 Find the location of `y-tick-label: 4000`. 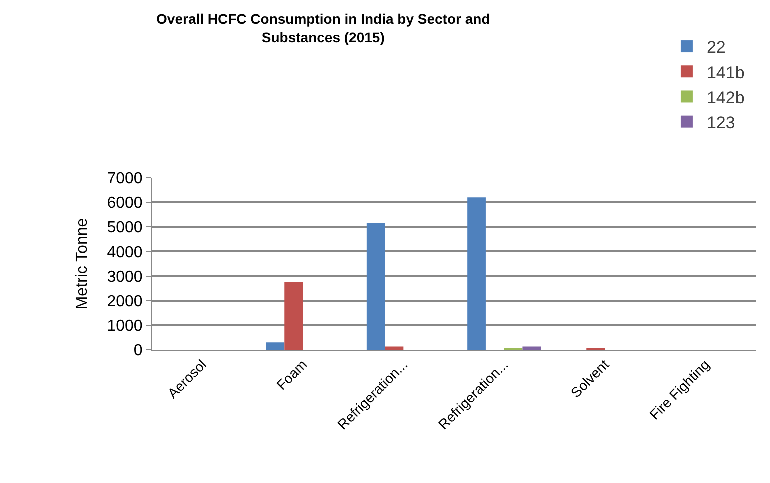

y-tick-label: 4000 is located at coordinates (125, 253).